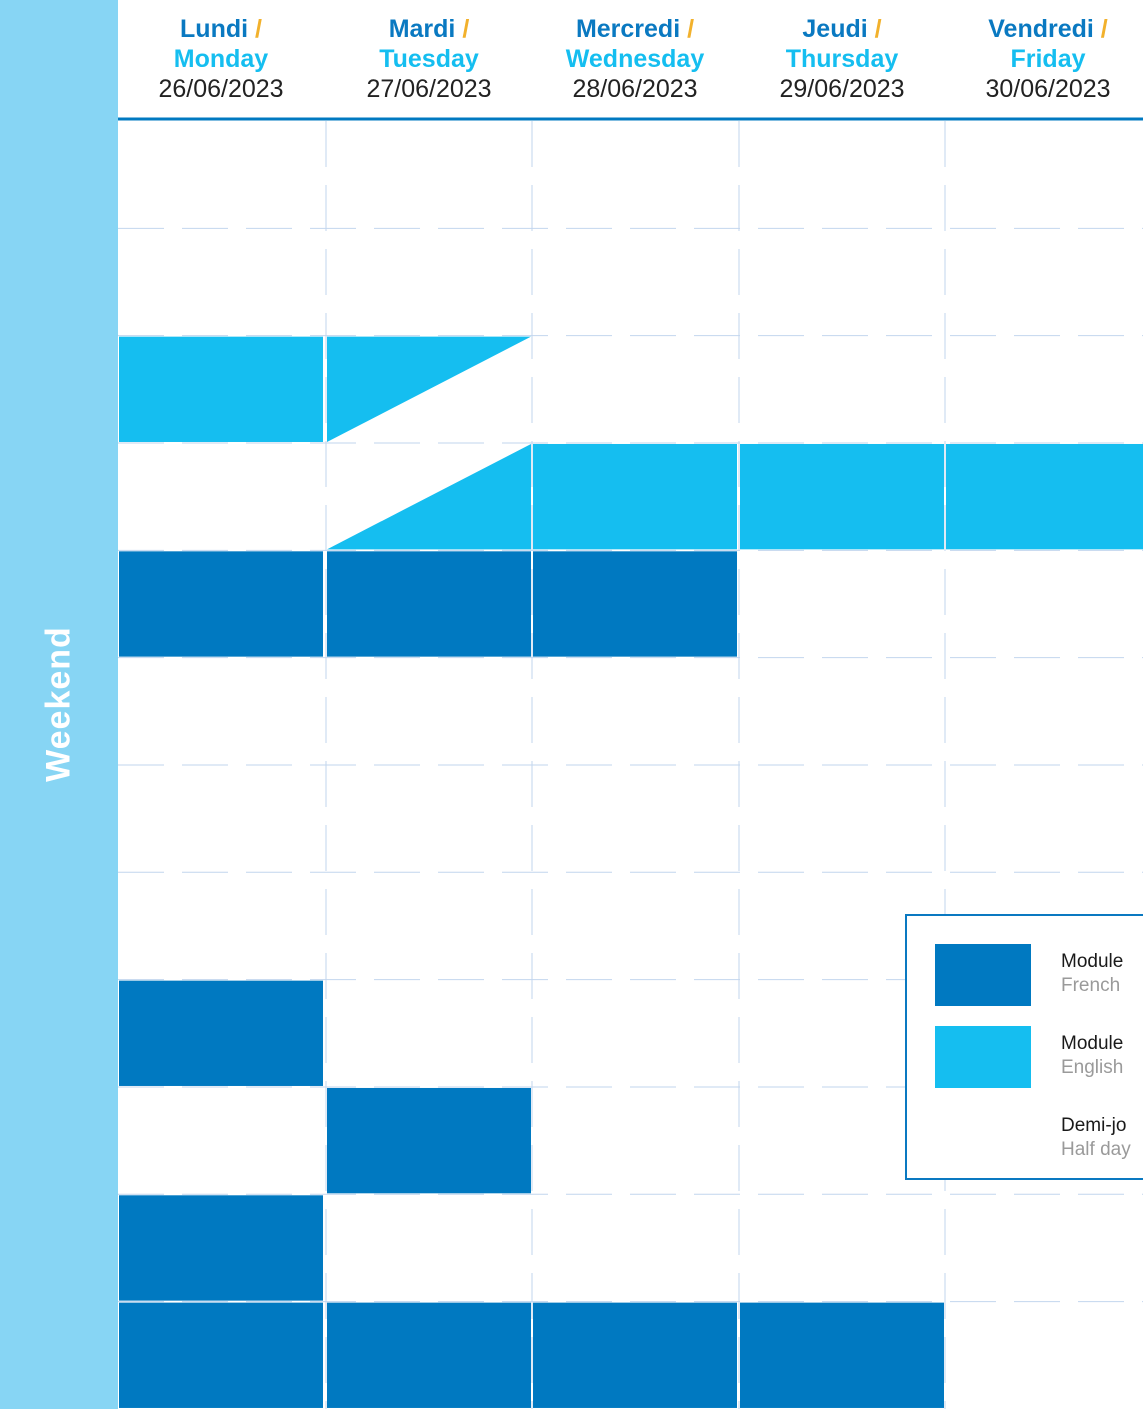  What do you see at coordinates (1048, 59) in the screenshot?
I see `day-name-en: Friday` at bounding box center [1048, 59].